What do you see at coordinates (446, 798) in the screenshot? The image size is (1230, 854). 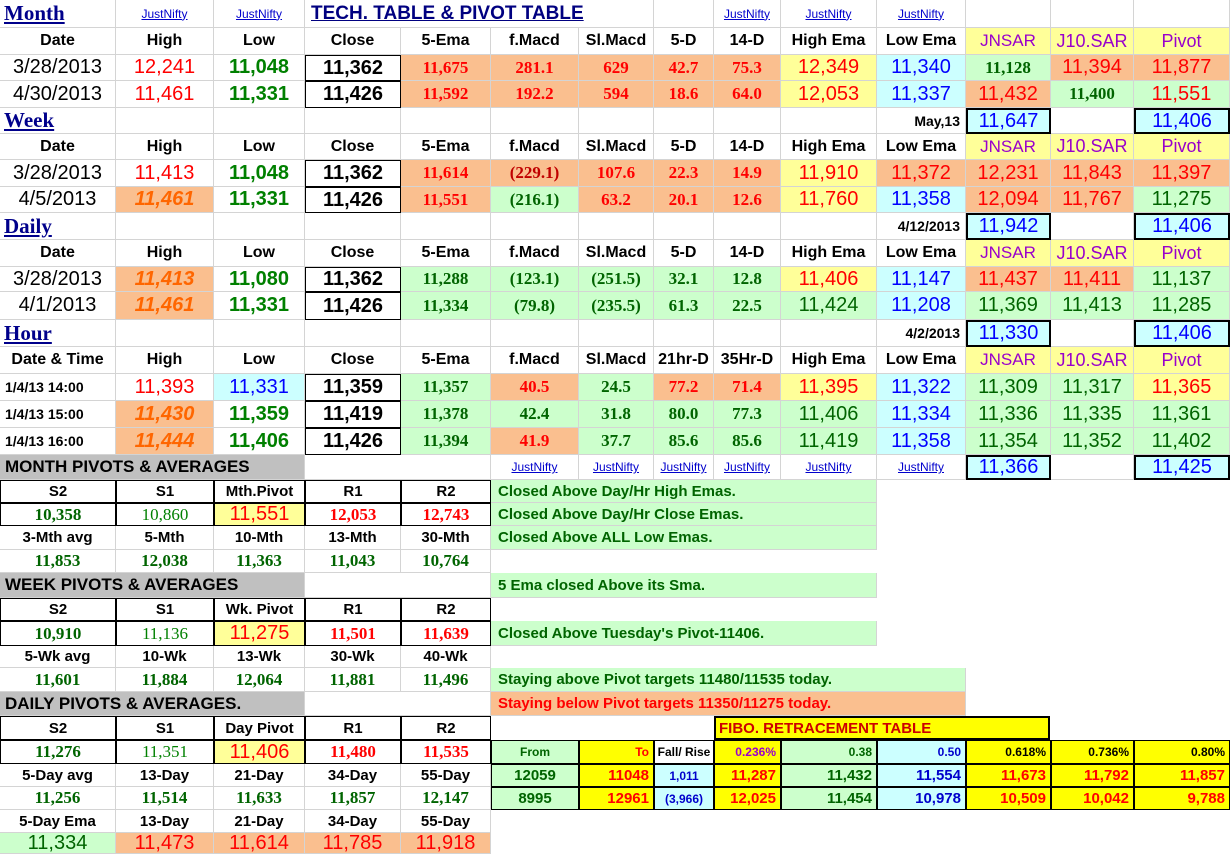 I see `average-value: 12,147` at bounding box center [446, 798].